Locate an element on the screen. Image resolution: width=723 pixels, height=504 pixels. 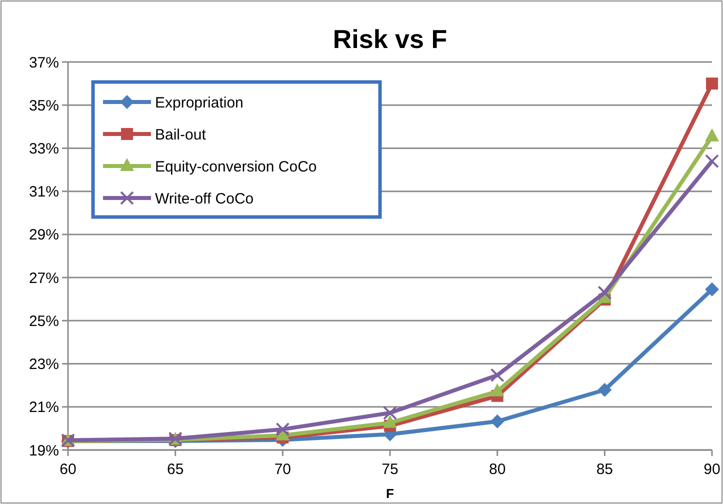
x-tick-label: 80 is located at coordinates (497, 469).